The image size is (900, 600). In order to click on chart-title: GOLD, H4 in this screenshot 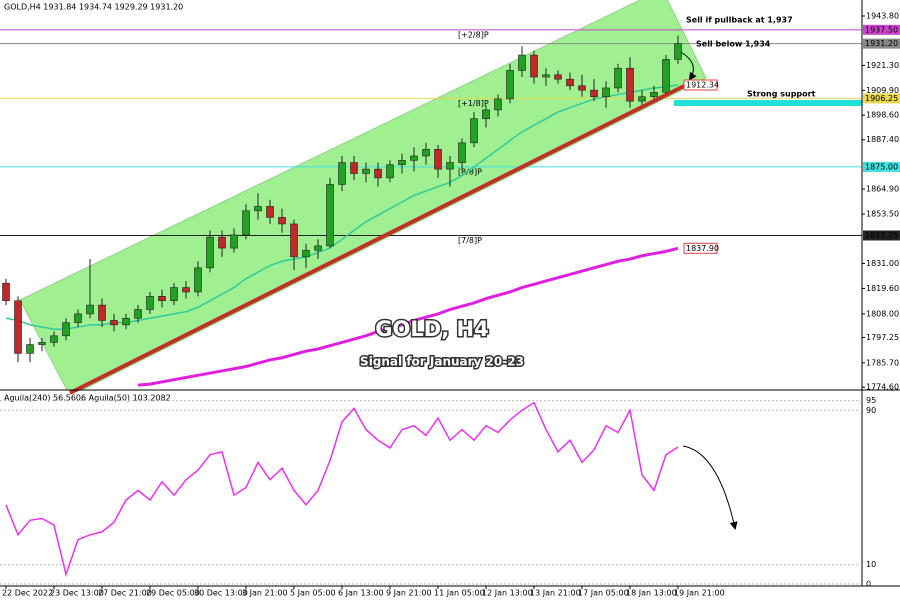, I will do `click(431, 329)`.